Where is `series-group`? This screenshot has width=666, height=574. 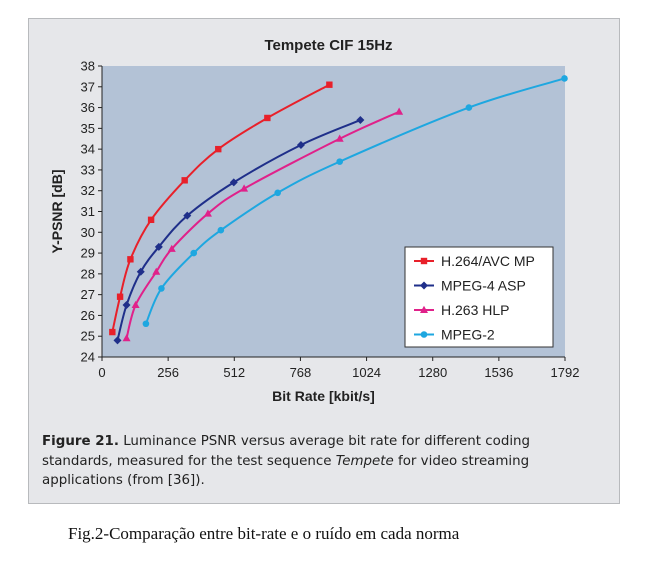
series-group is located at coordinates (221, 208).